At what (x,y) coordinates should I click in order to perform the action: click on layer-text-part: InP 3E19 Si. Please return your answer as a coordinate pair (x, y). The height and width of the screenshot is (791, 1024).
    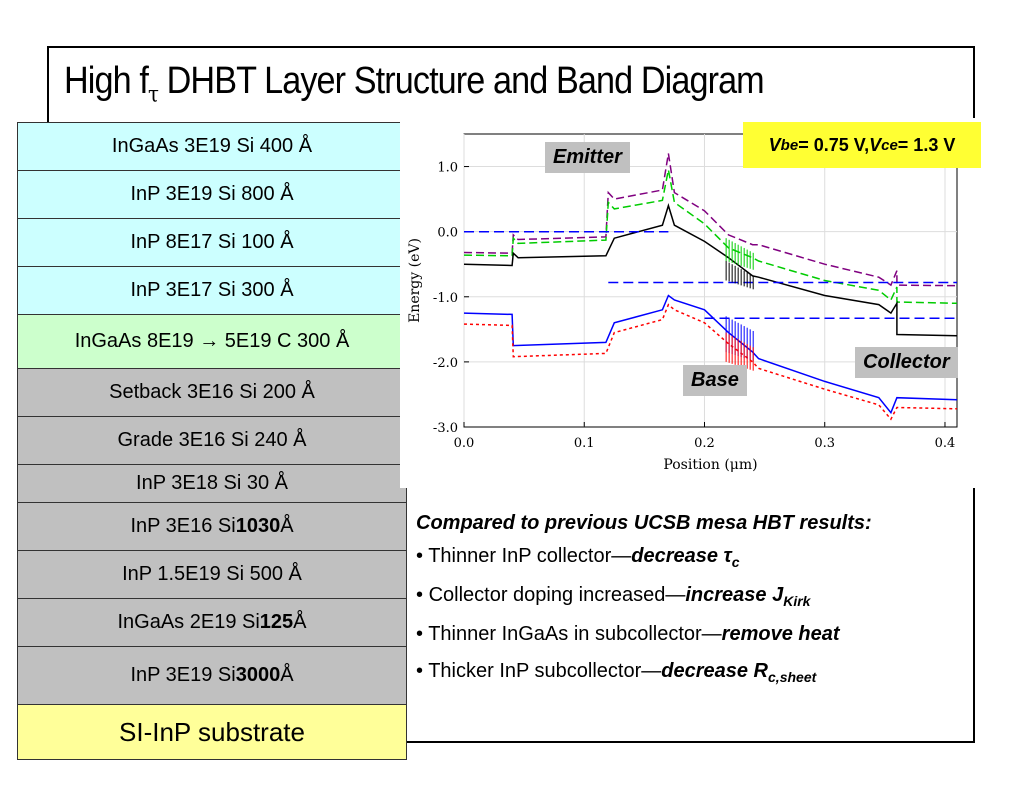
    Looking at the image, I should click on (183, 675).